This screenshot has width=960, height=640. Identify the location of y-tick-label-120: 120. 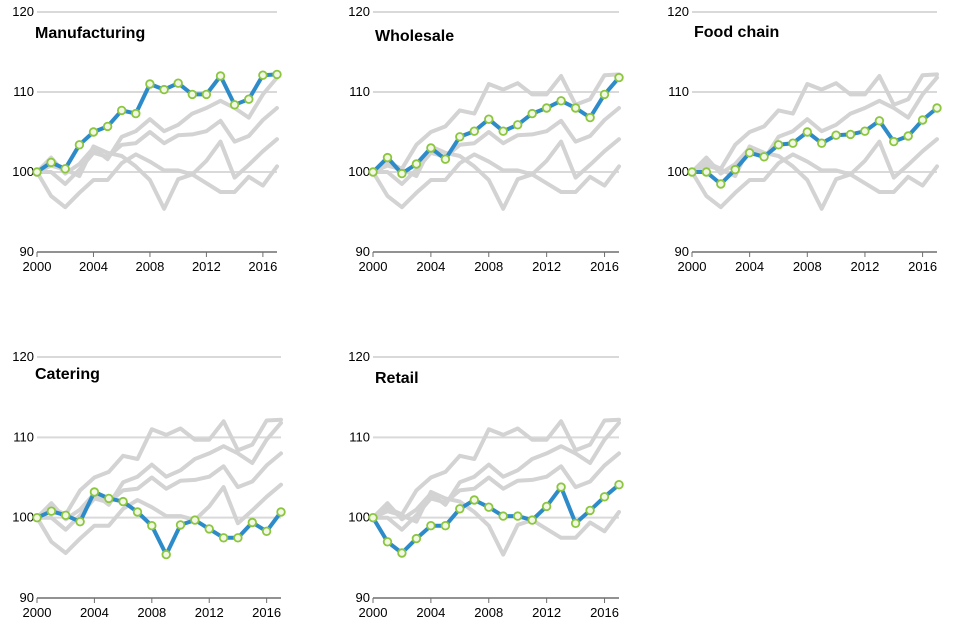
(359, 11).